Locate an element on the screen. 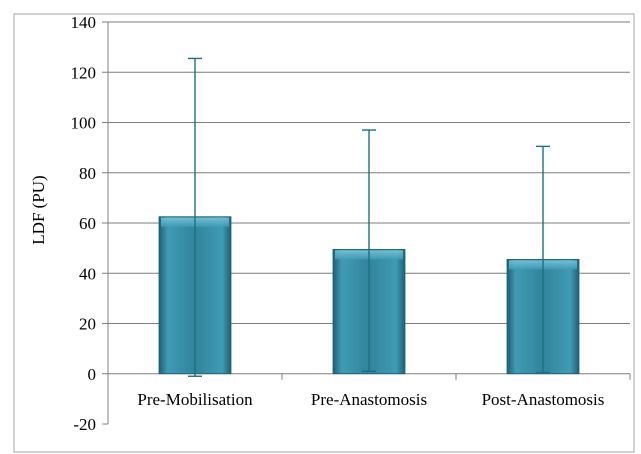  y-tick-label: 100 is located at coordinates (84, 123).